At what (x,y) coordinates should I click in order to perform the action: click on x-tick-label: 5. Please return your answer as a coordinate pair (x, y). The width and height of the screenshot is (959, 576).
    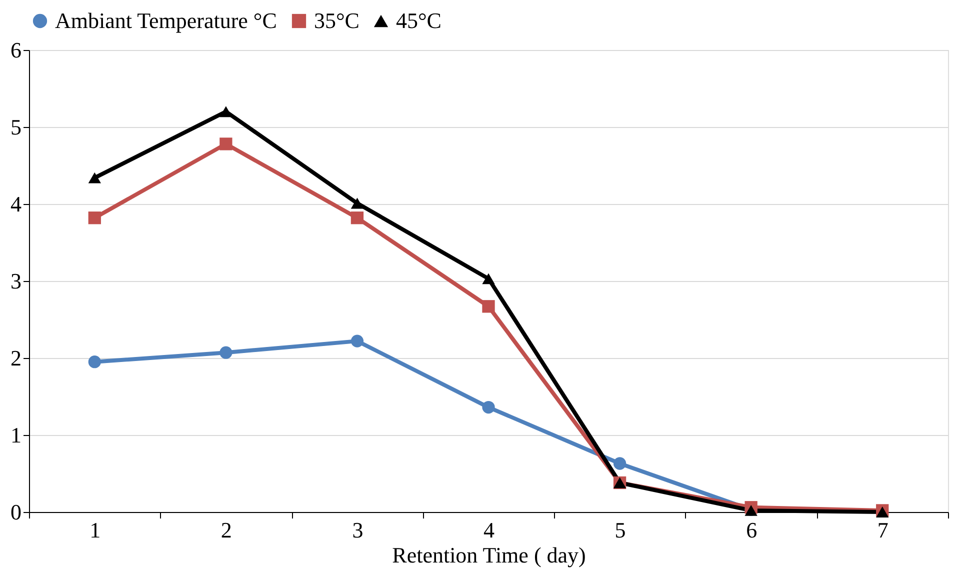
    Looking at the image, I should click on (620, 530).